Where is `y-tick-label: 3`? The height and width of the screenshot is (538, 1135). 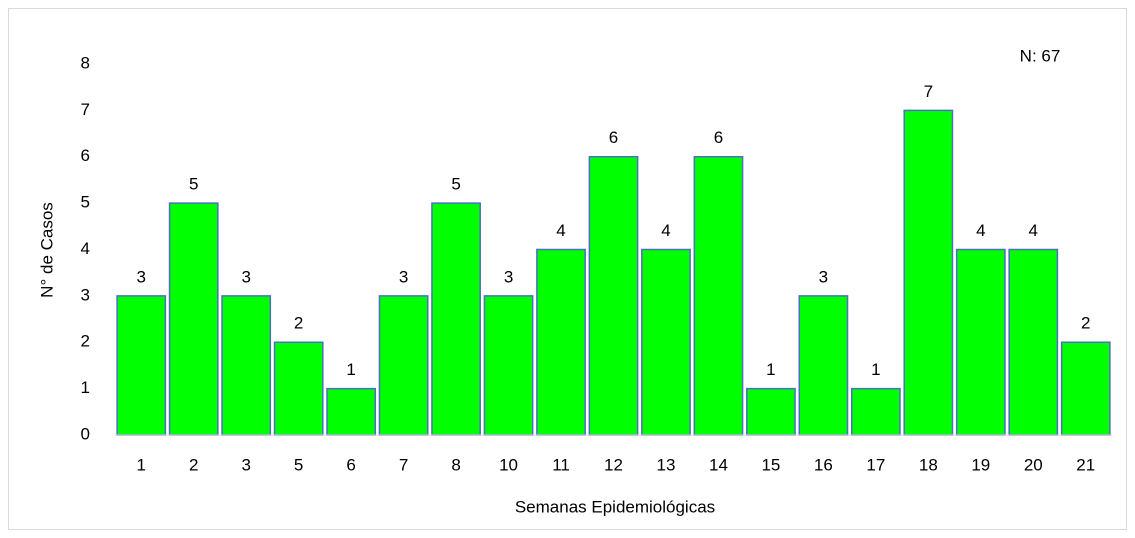 y-tick-label: 3 is located at coordinates (85, 294).